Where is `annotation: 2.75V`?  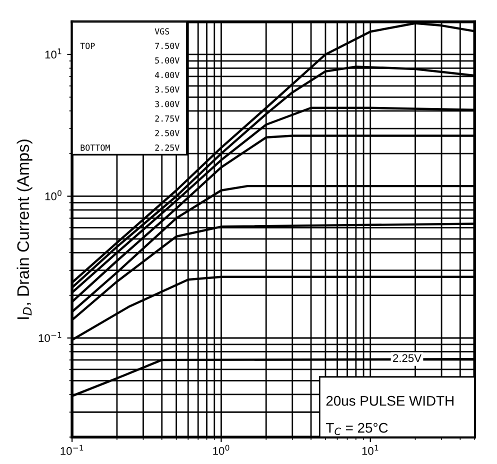 annotation: 2.75V is located at coordinates (167, 118).